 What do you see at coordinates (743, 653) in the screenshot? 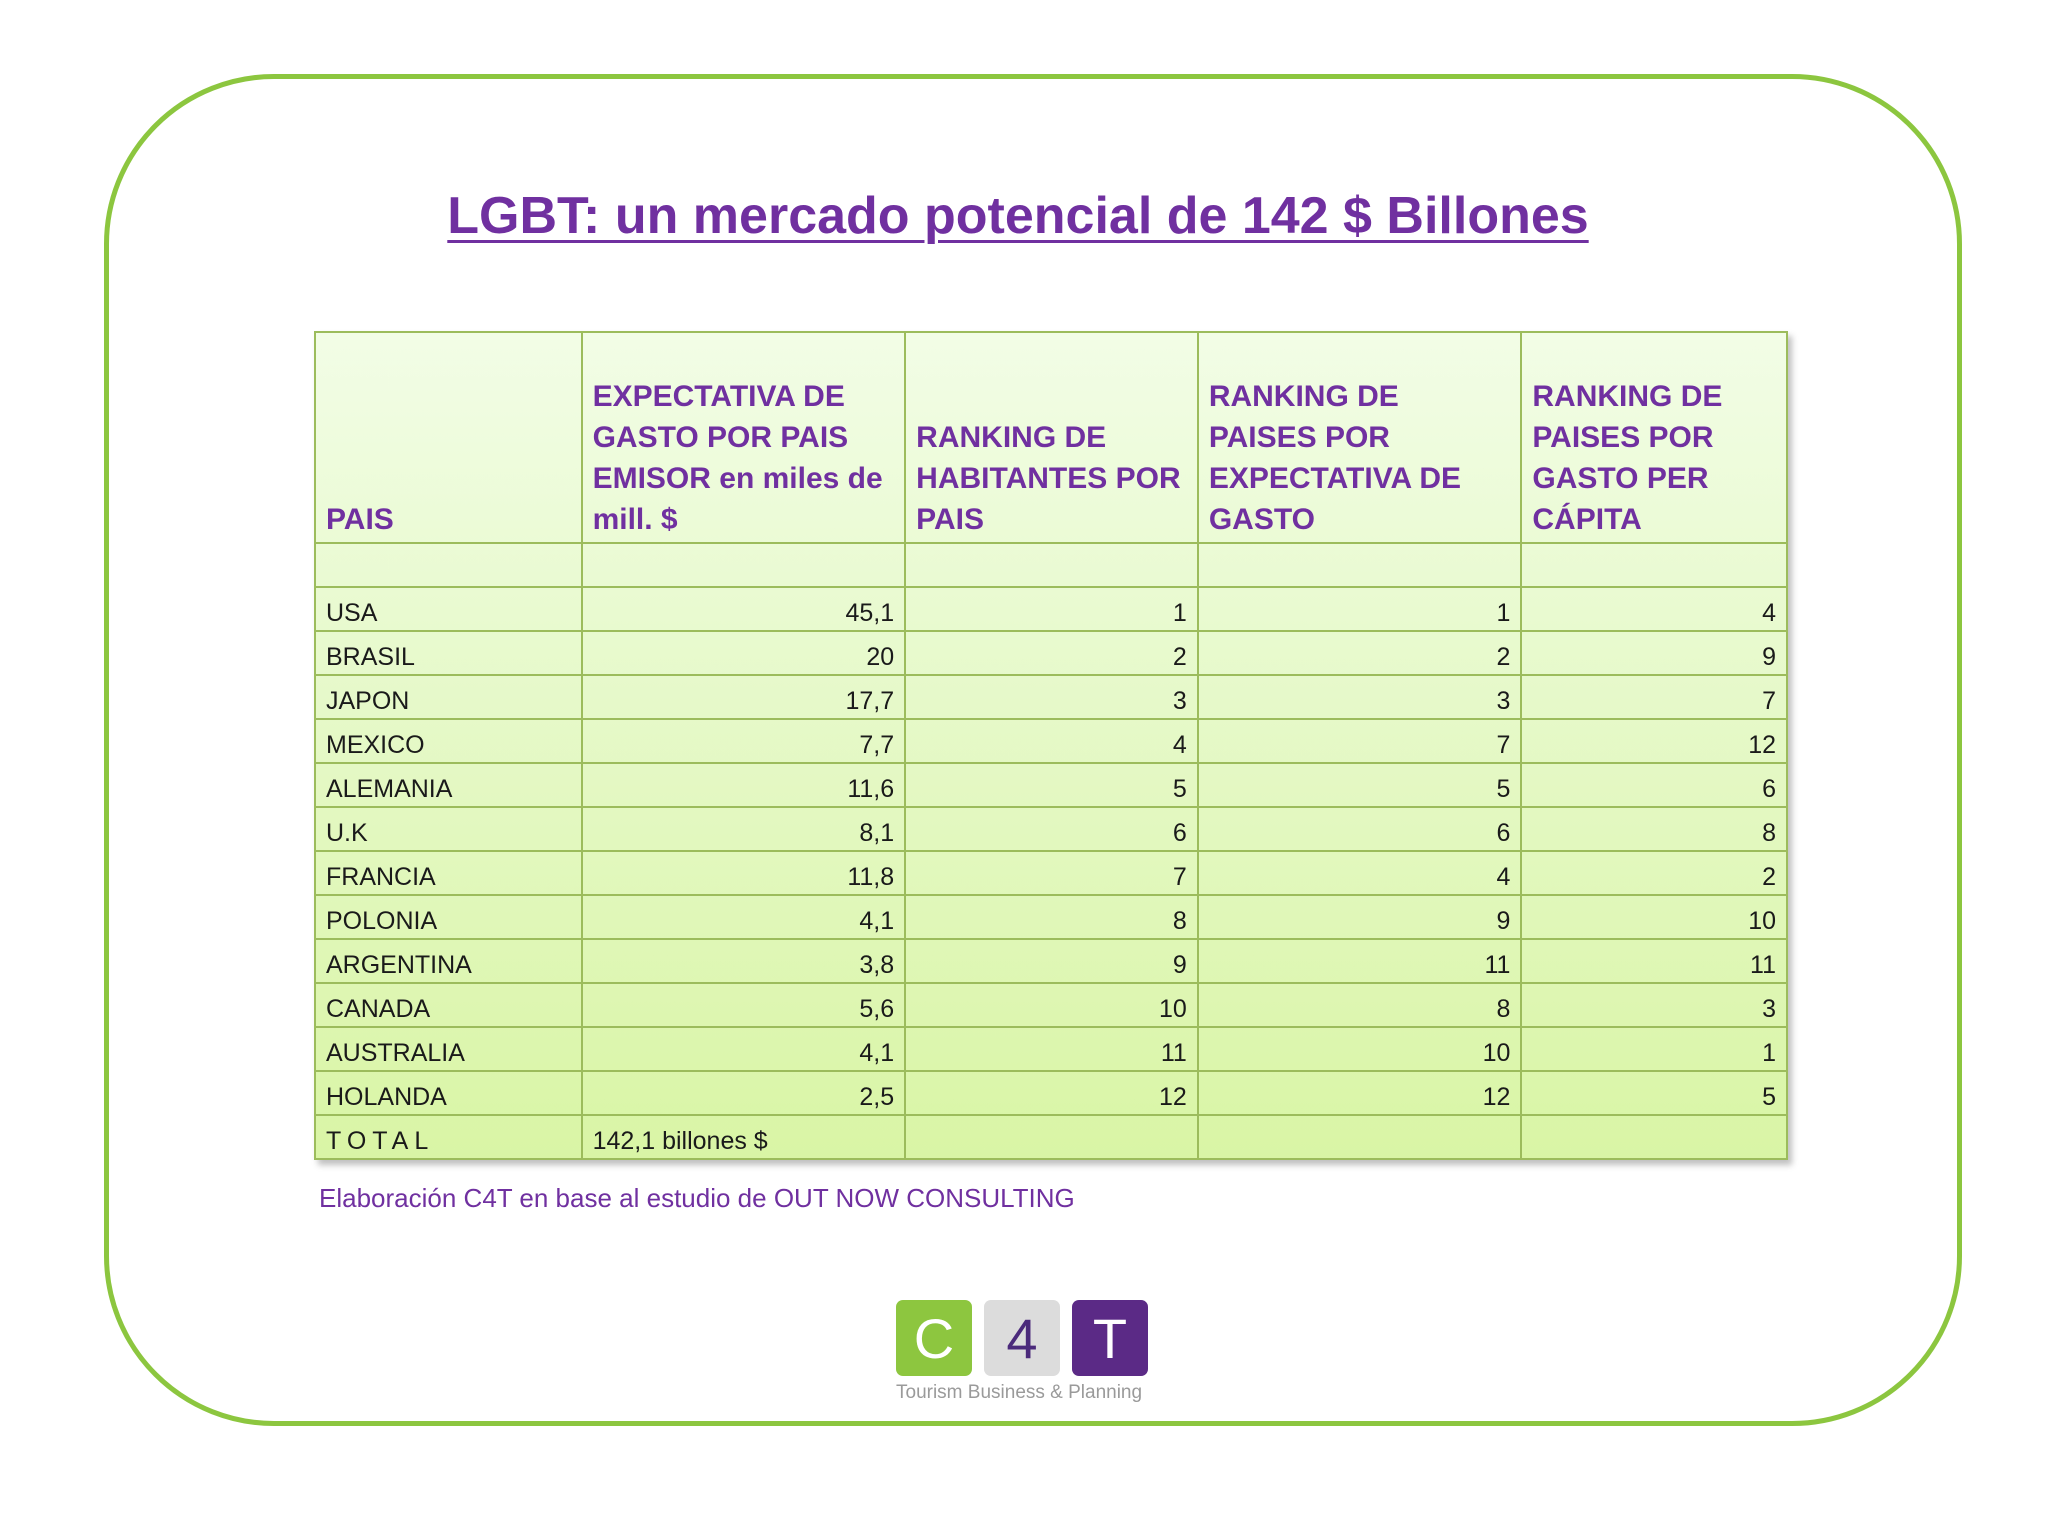
I see `value-cell: 20` at bounding box center [743, 653].